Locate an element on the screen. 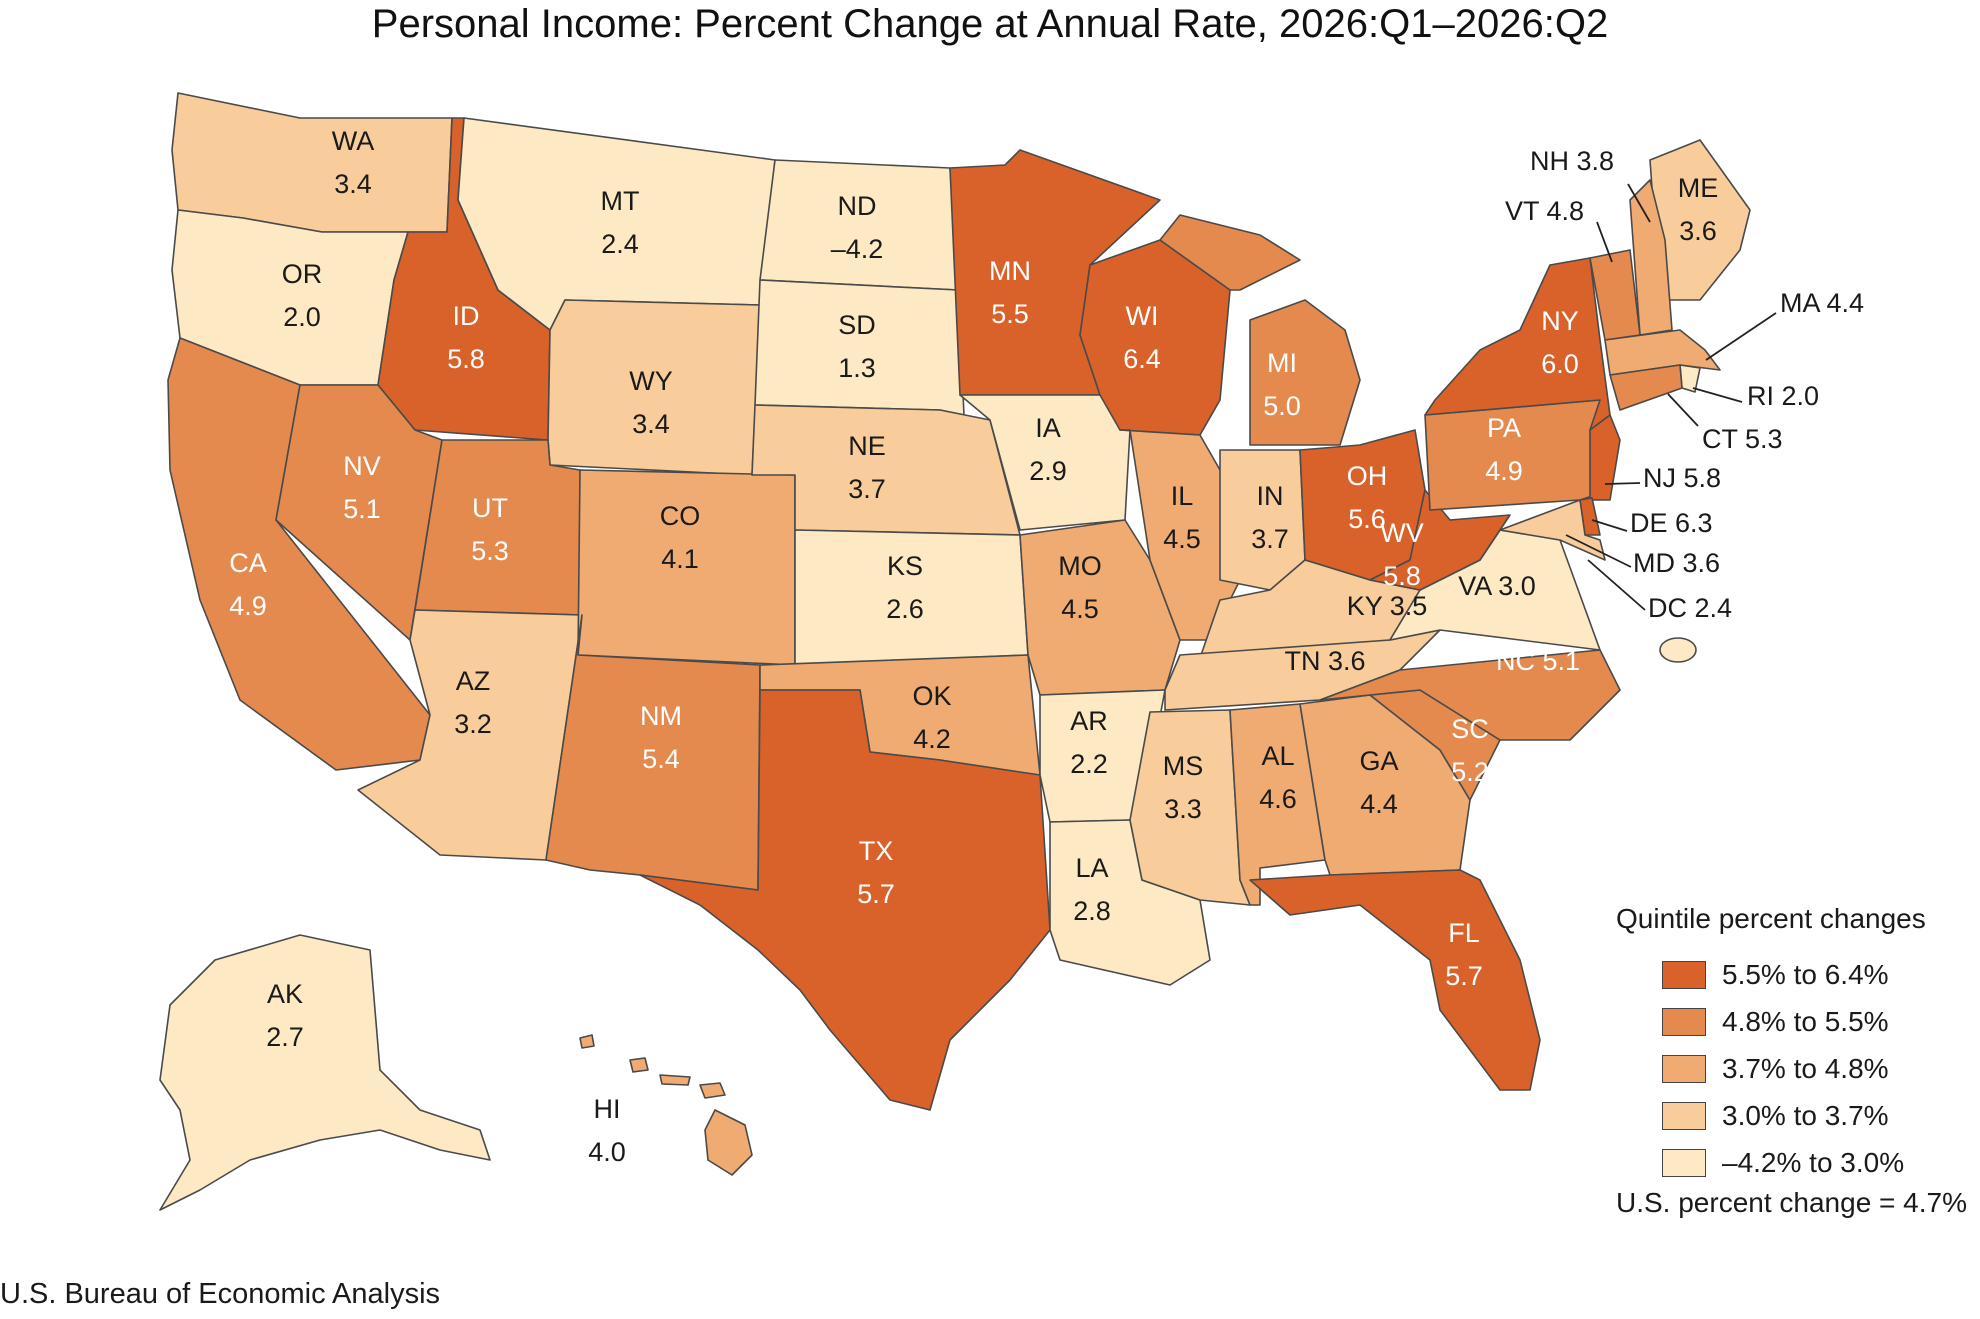 The width and height of the screenshot is (1980, 1319). state-value-nv: 5.1 is located at coordinates (362, 509).